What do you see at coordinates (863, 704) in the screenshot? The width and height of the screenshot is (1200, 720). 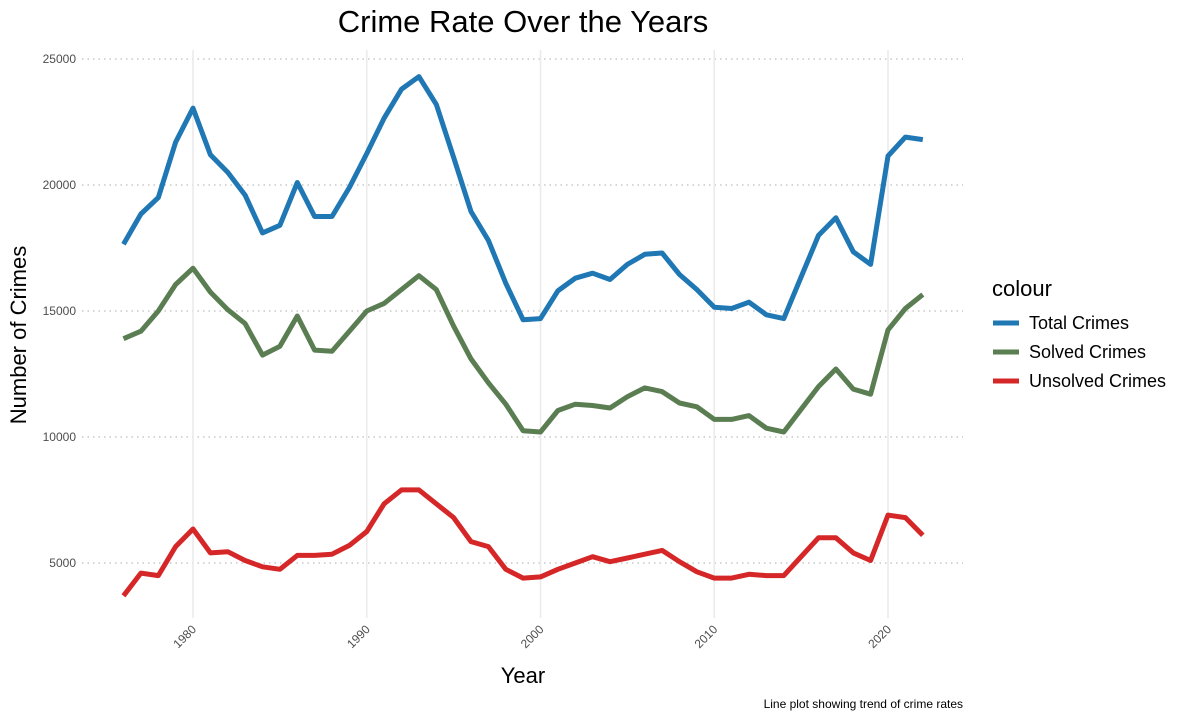 I see `chart-caption: Line plot showing trend of crime rates` at bounding box center [863, 704].